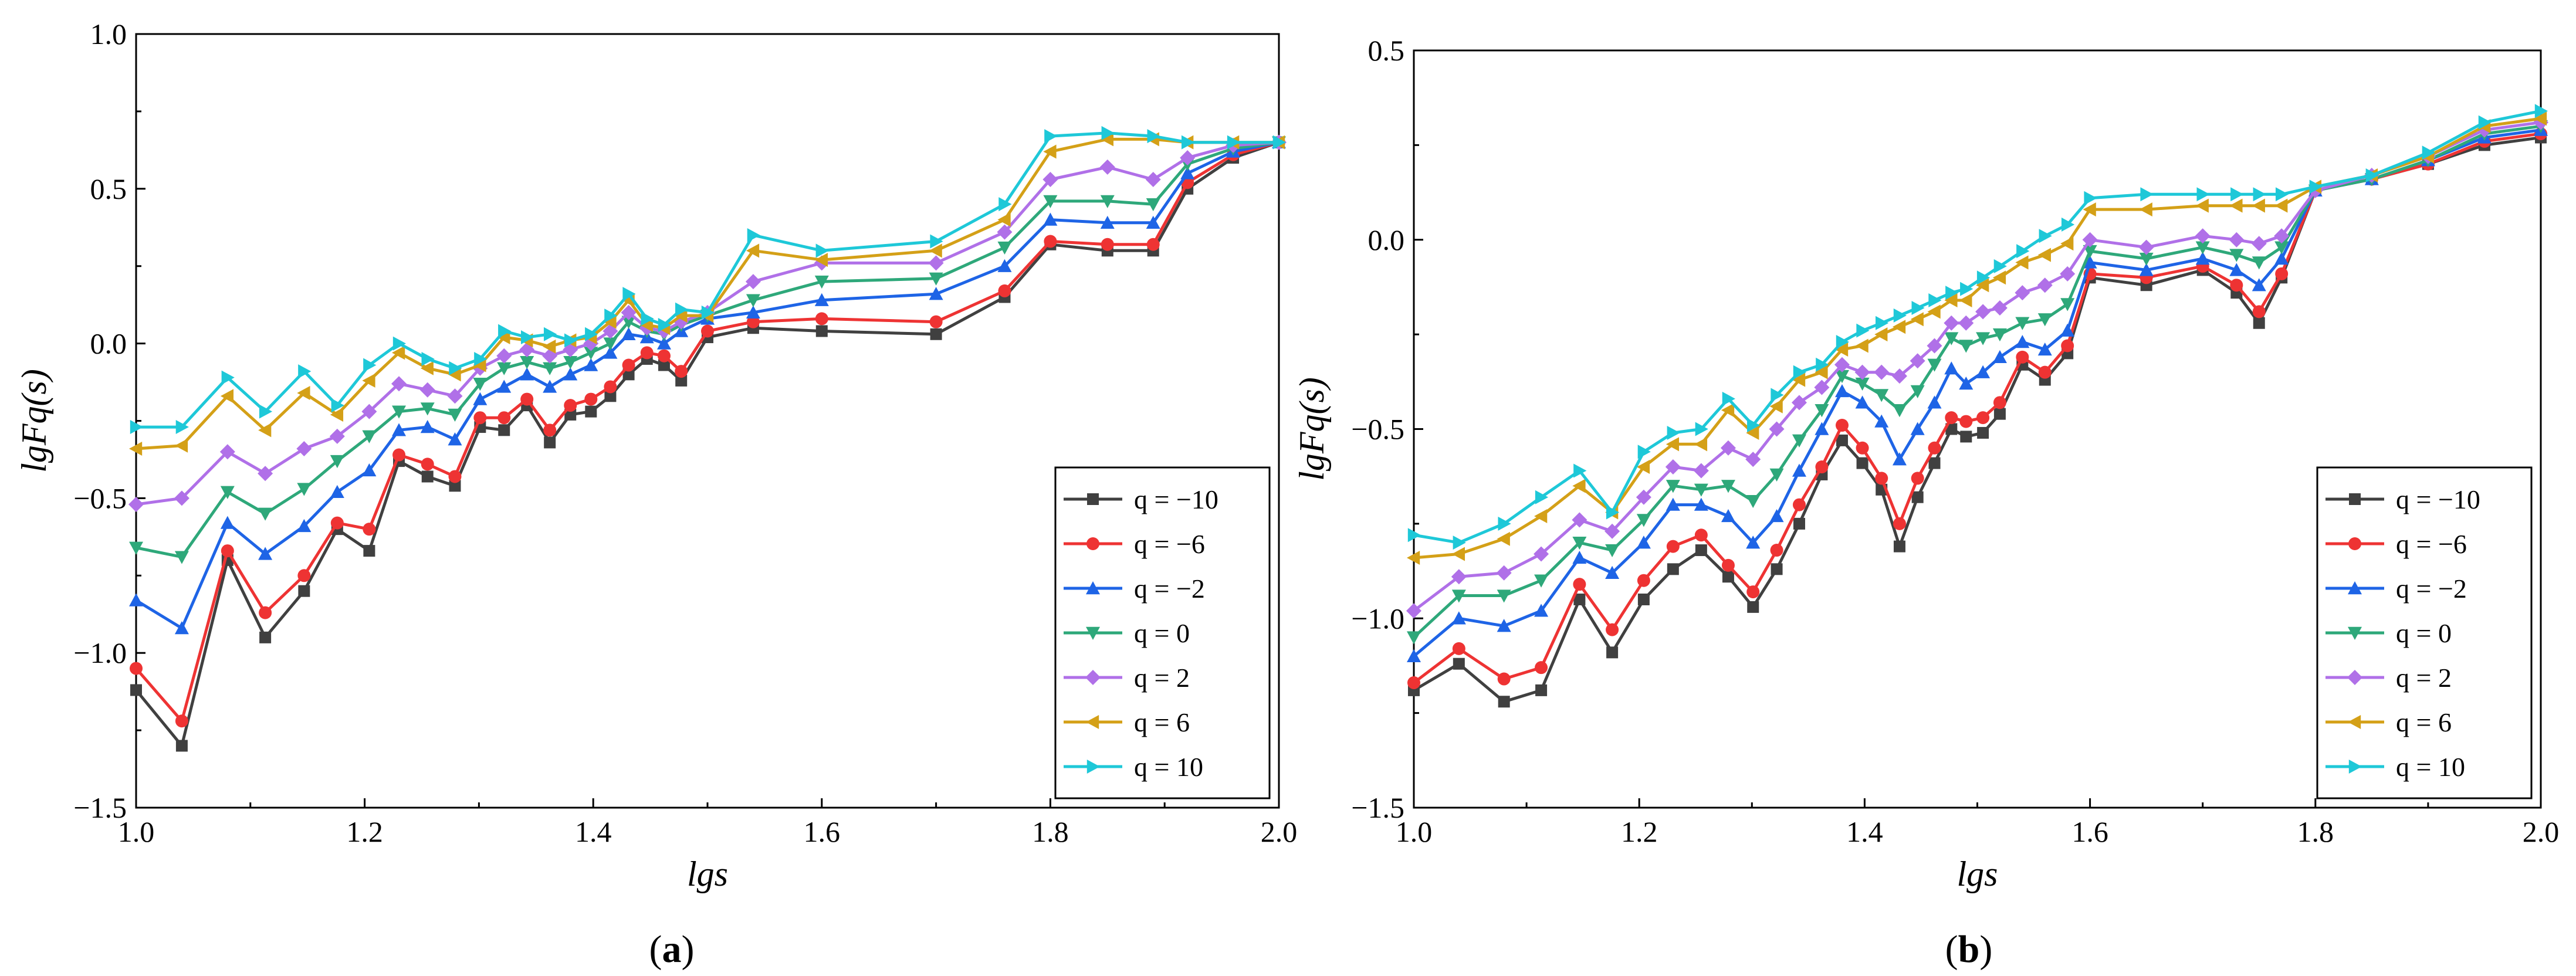  Describe the element at coordinates (1168, 767) in the screenshot. I see `legend-label: q = 10` at that location.